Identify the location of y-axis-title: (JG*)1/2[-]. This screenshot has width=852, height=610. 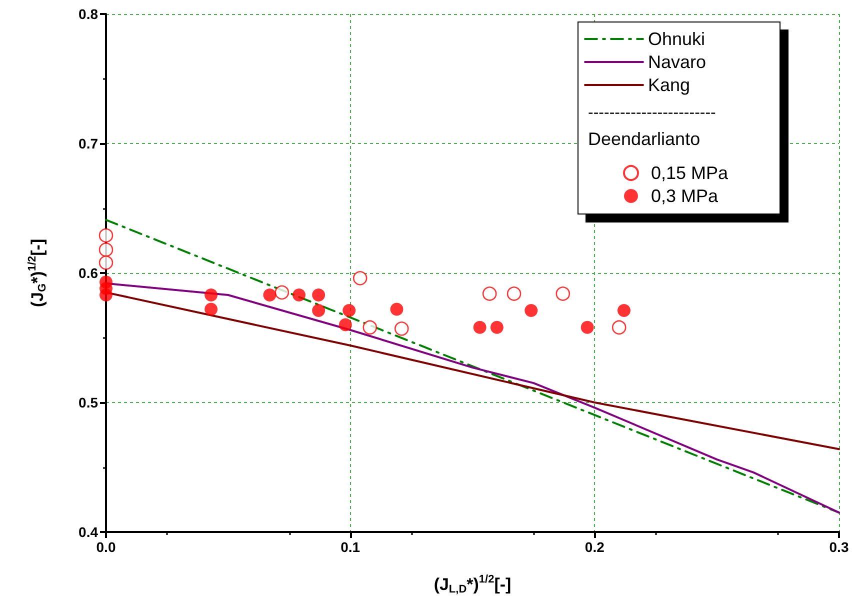
(37, 273).